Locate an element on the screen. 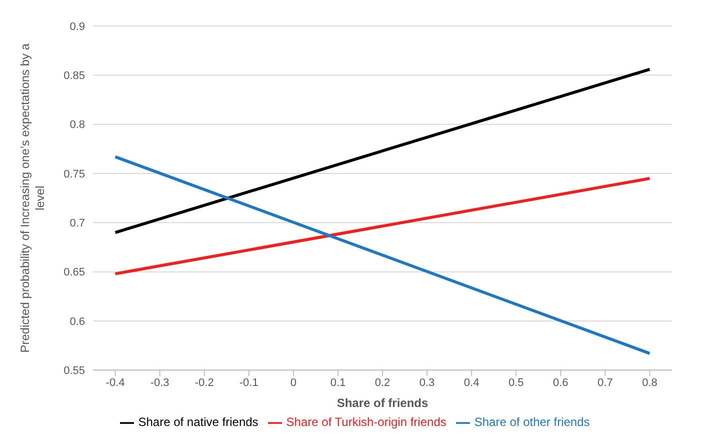 This screenshot has width=705, height=448. x-tick-label: -0.3 is located at coordinates (160, 382).